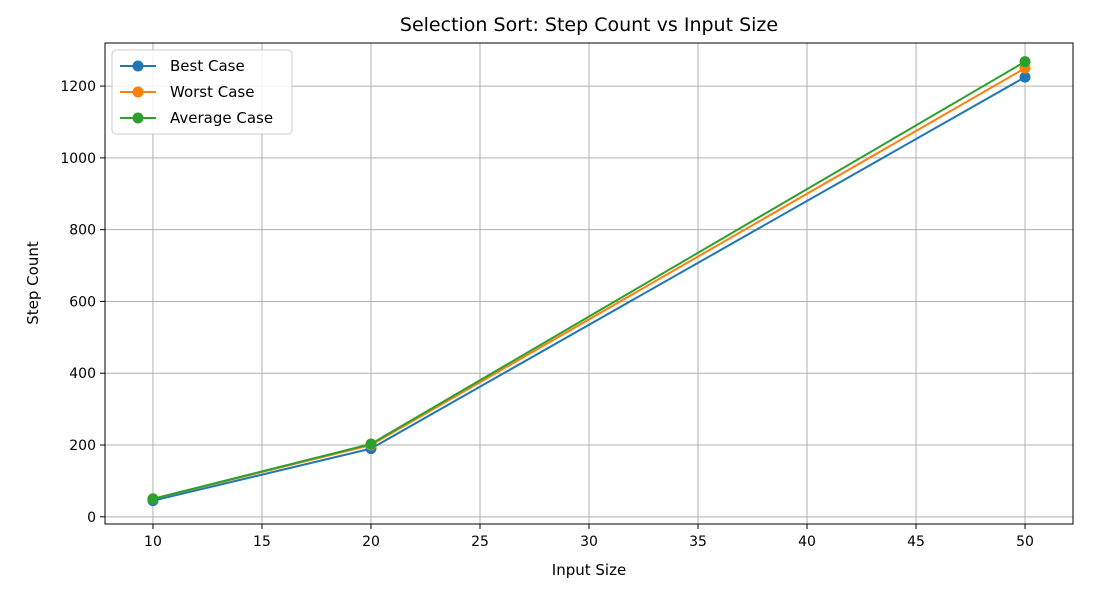  I want to click on legend: Best Case Worst Case Average Case, so click(202, 92).